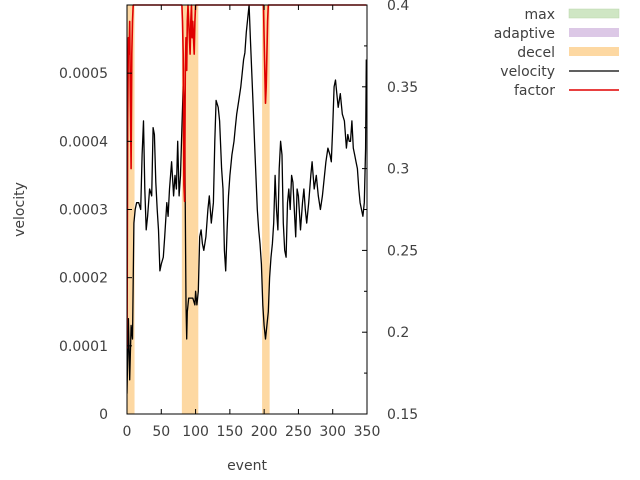  Describe the element at coordinates (398, 170) in the screenshot. I see `y2-tick-label-3: 0.3` at that location.